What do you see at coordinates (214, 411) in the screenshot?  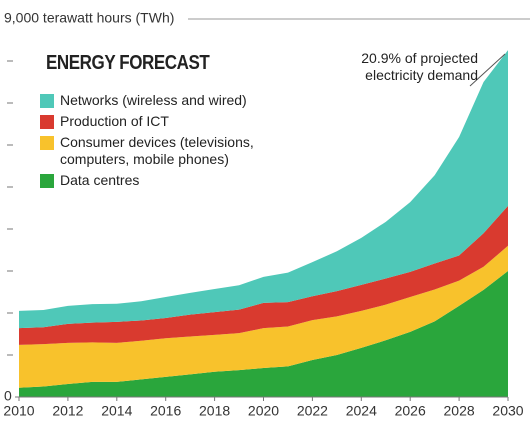 I see `x-tick-label: 2018` at bounding box center [214, 411].